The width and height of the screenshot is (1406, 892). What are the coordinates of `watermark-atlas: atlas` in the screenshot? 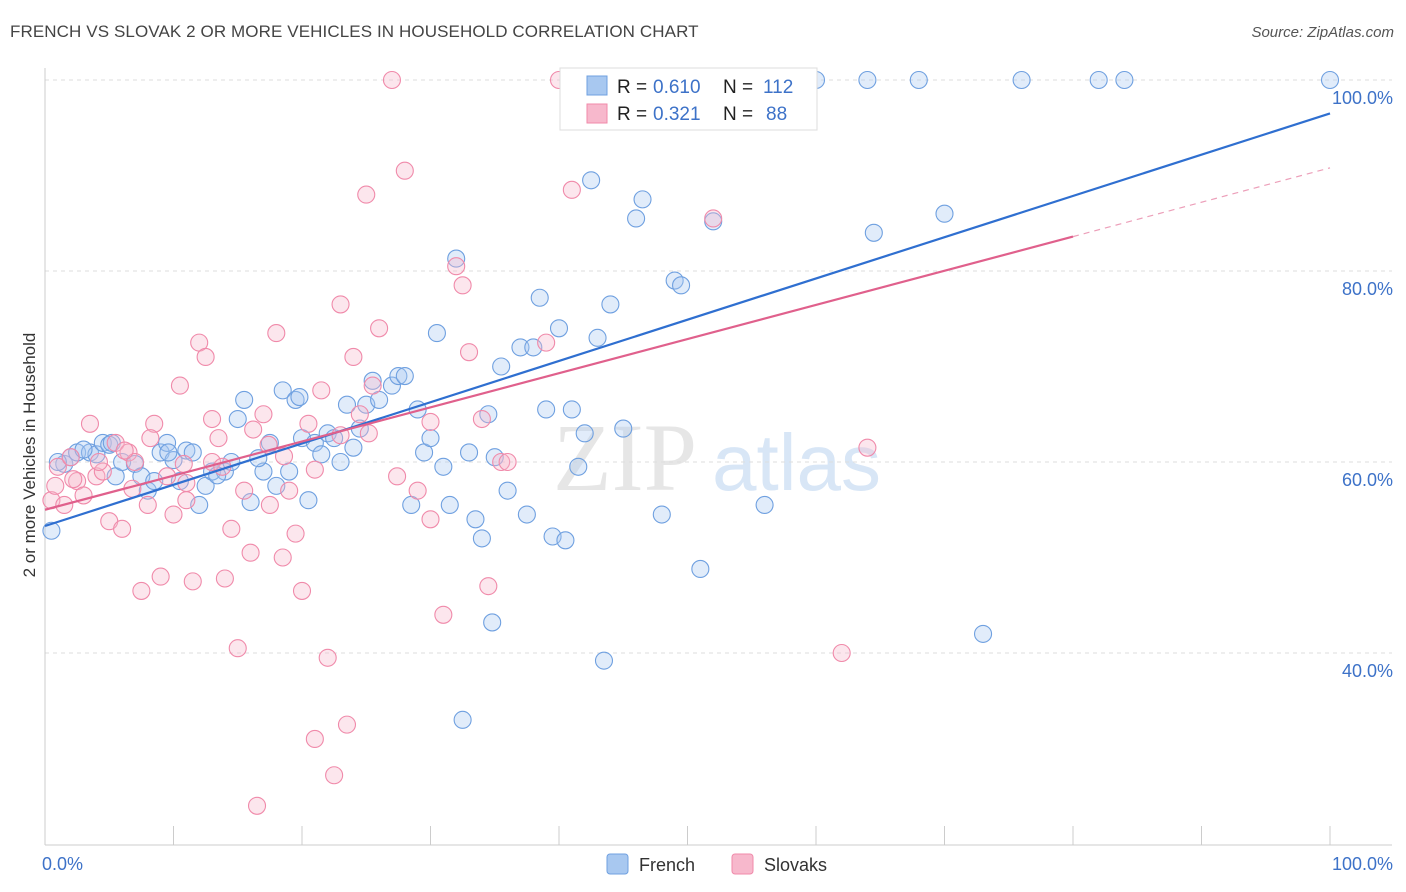 It's located at (796, 462).